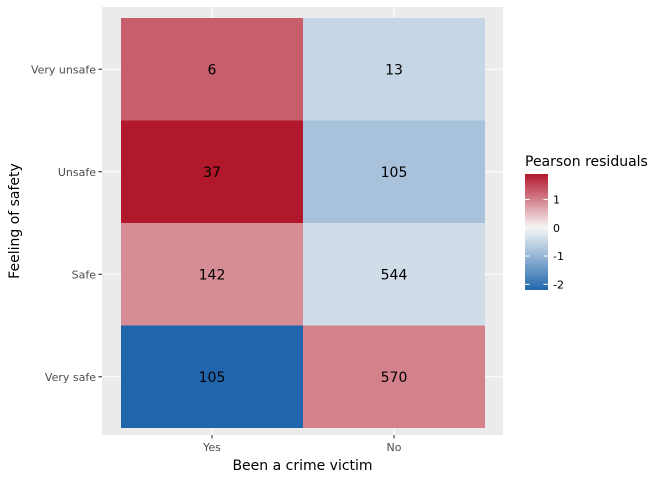 The height and width of the screenshot is (480, 672). I want to click on cell-value-label: 37, so click(212, 173).